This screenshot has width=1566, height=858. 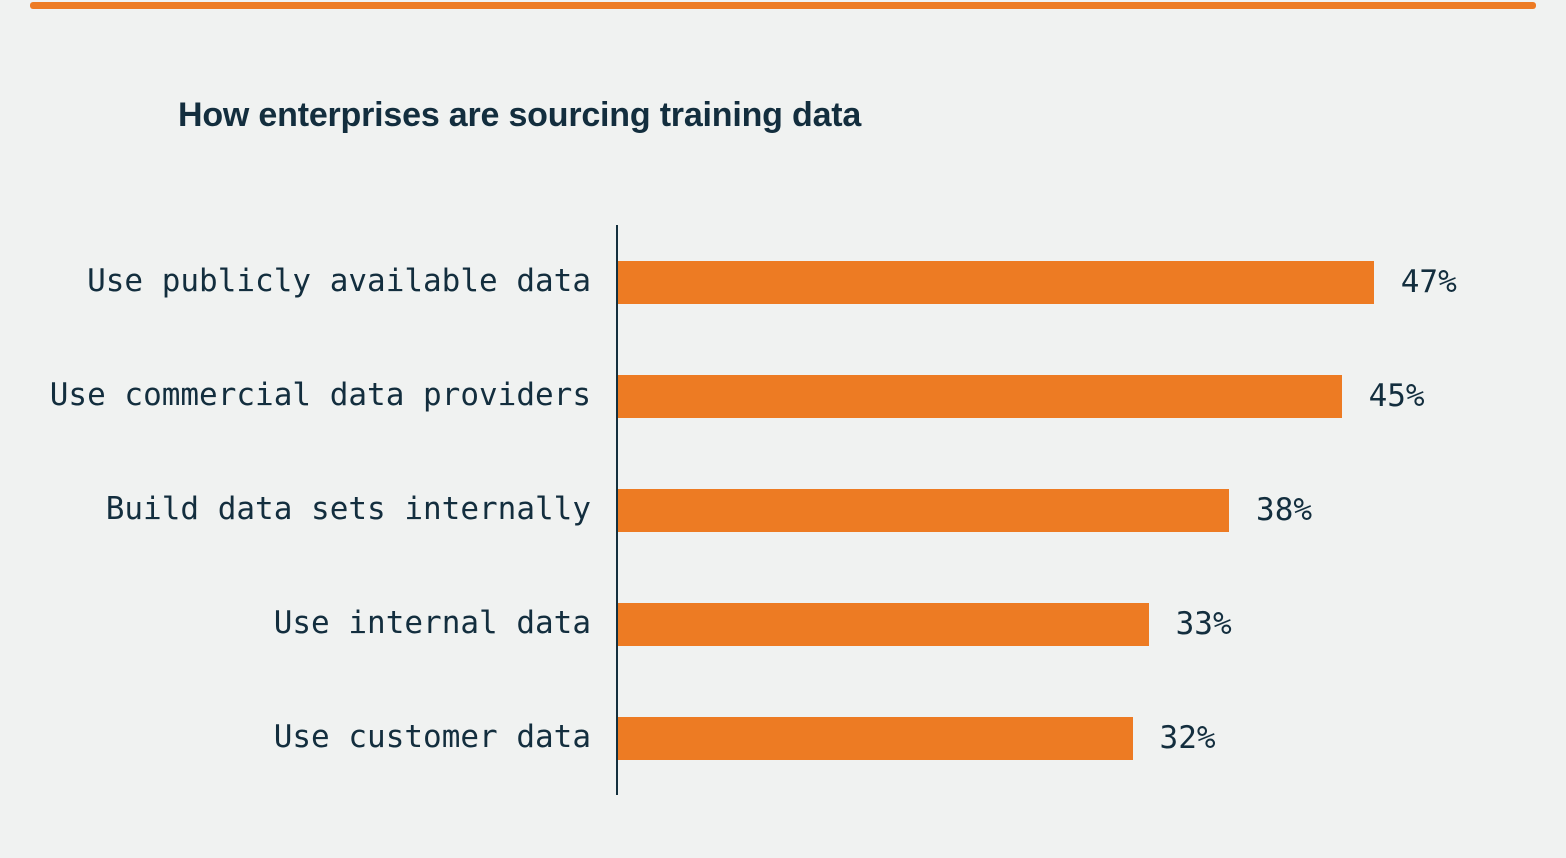 I want to click on category-label: Use customer data, so click(x=432, y=737).